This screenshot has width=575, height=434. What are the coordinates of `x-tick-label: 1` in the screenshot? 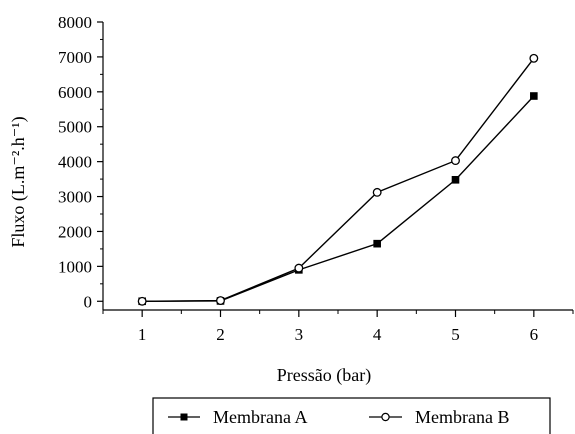 It's located at (142, 334).